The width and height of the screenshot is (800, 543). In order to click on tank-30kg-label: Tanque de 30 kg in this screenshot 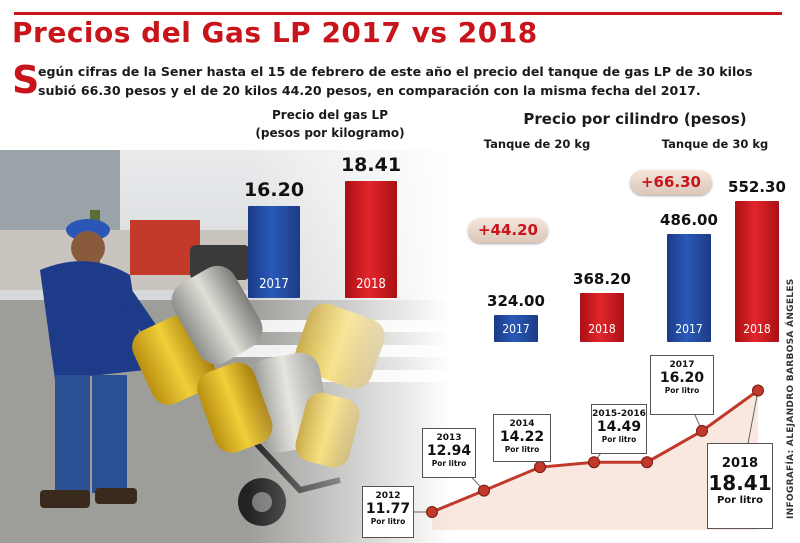, I will do `click(715, 144)`.